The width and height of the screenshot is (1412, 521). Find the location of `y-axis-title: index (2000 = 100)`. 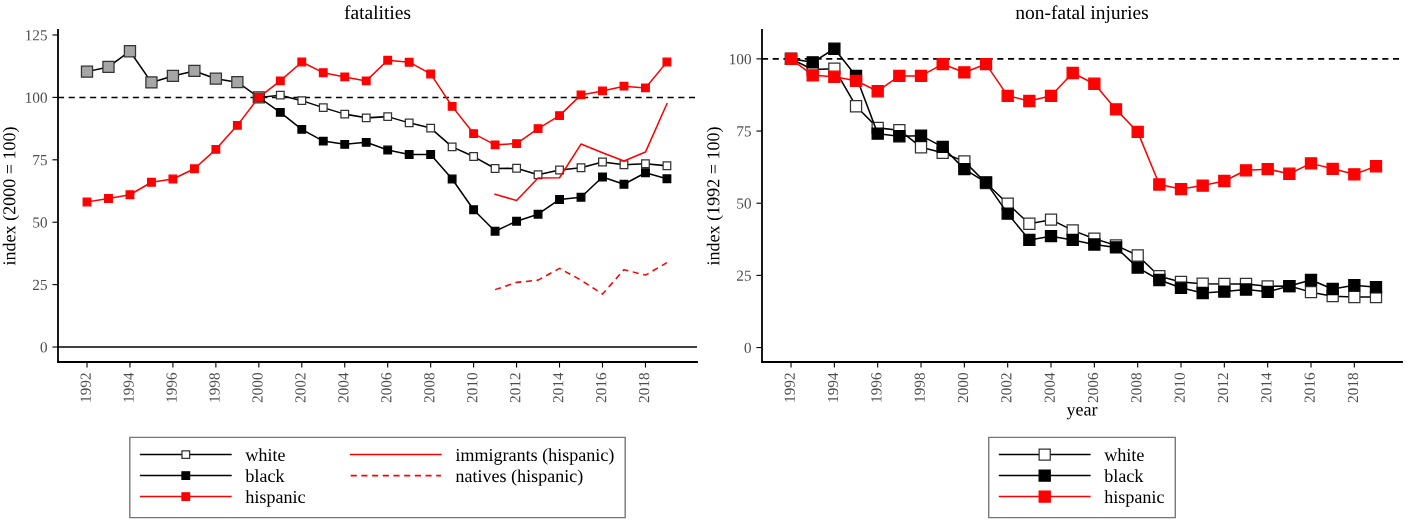

y-axis-title: index (2000 = 100) is located at coordinates (11, 196).